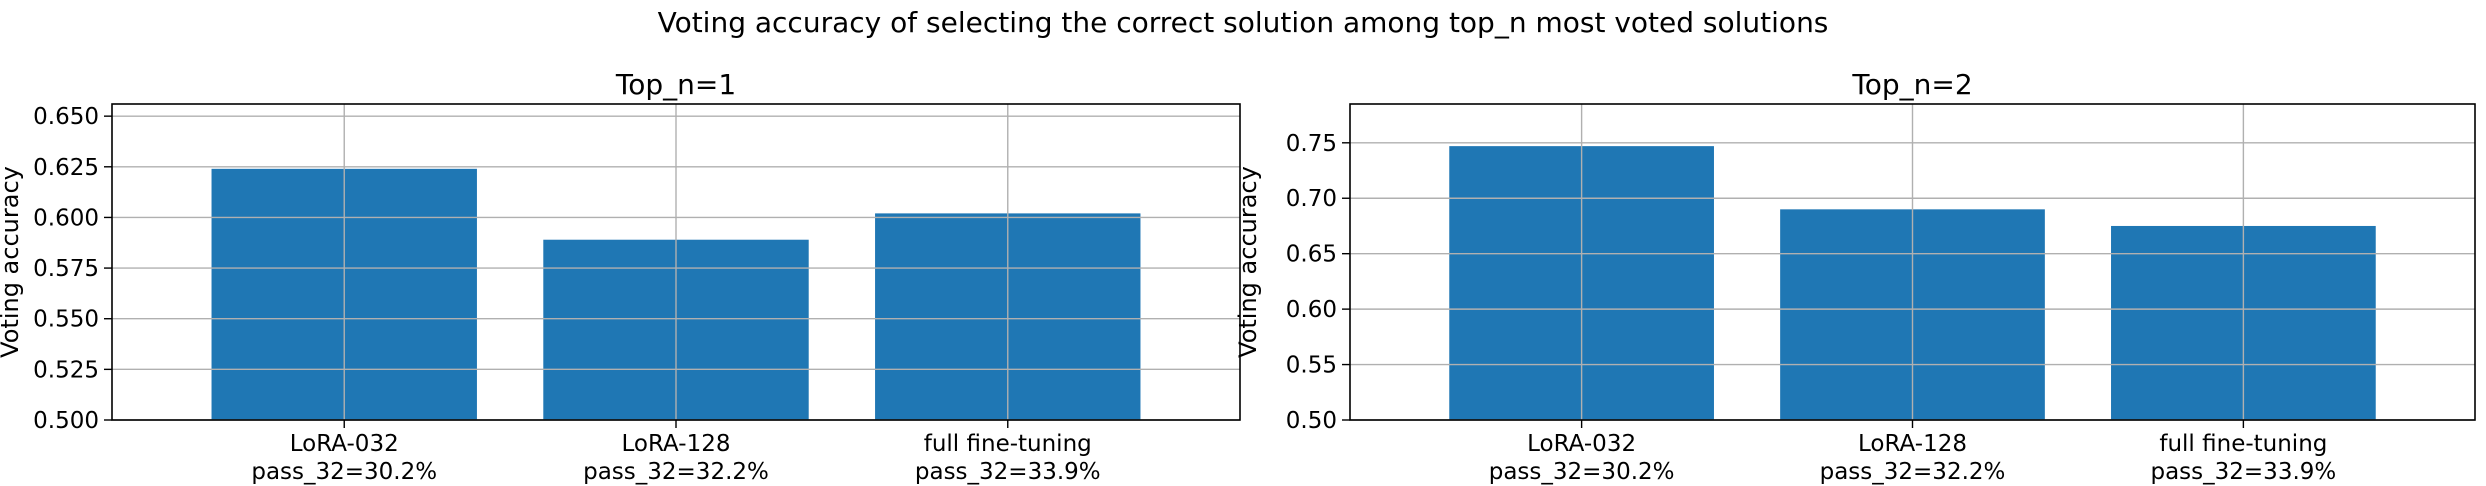  Describe the element at coordinates (1311, 199) in the screenshot. I see `y-tick-label-5: 0.70` at that location.